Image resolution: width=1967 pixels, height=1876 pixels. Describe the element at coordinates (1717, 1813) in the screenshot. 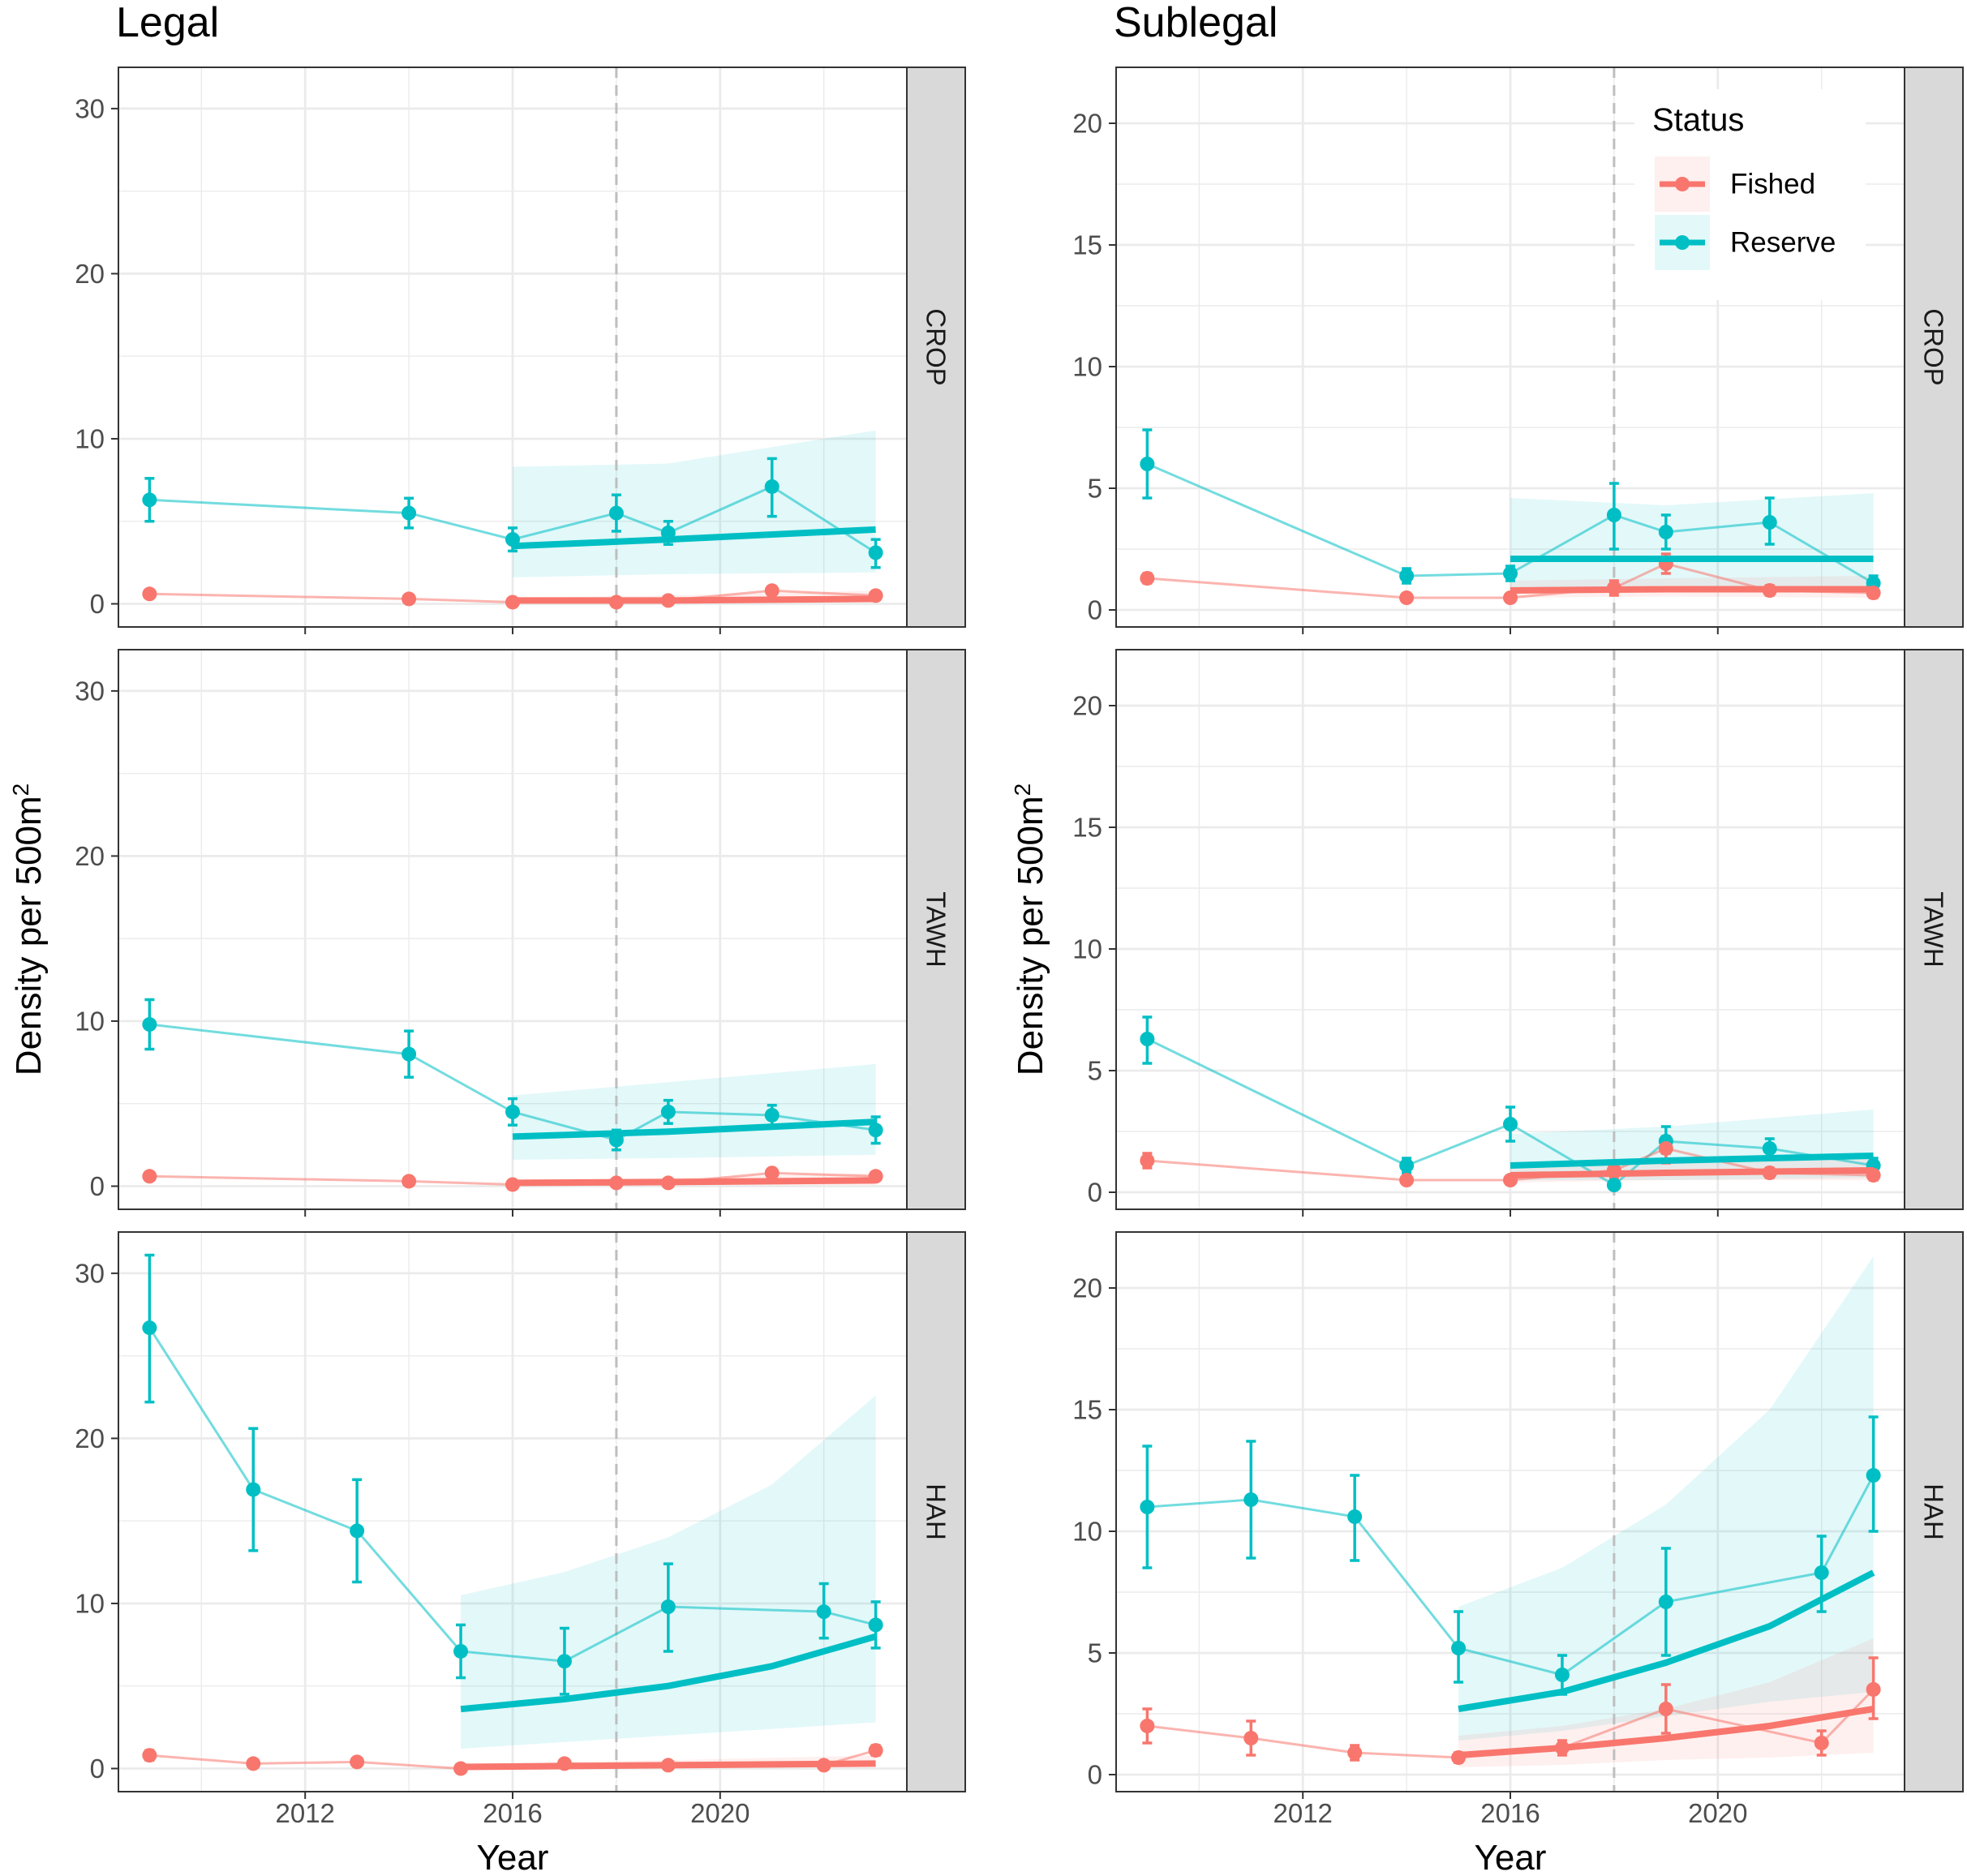

I see `x-tick-label: 2020` at that location.